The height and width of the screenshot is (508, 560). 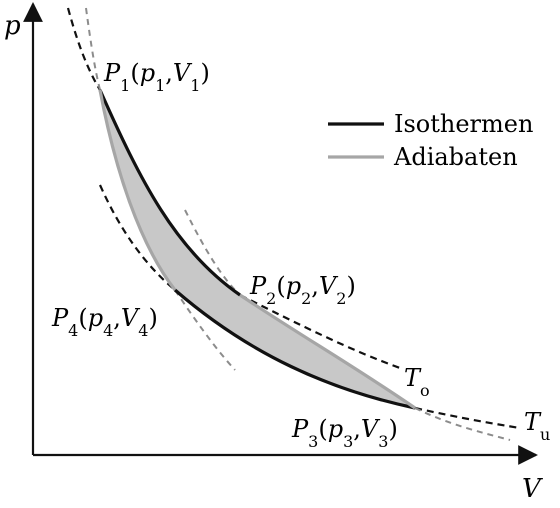 What do you see at coordinates (532, 489) in the screenshot?
I see `x-axis-label: V` at bounding box center [532, 489].